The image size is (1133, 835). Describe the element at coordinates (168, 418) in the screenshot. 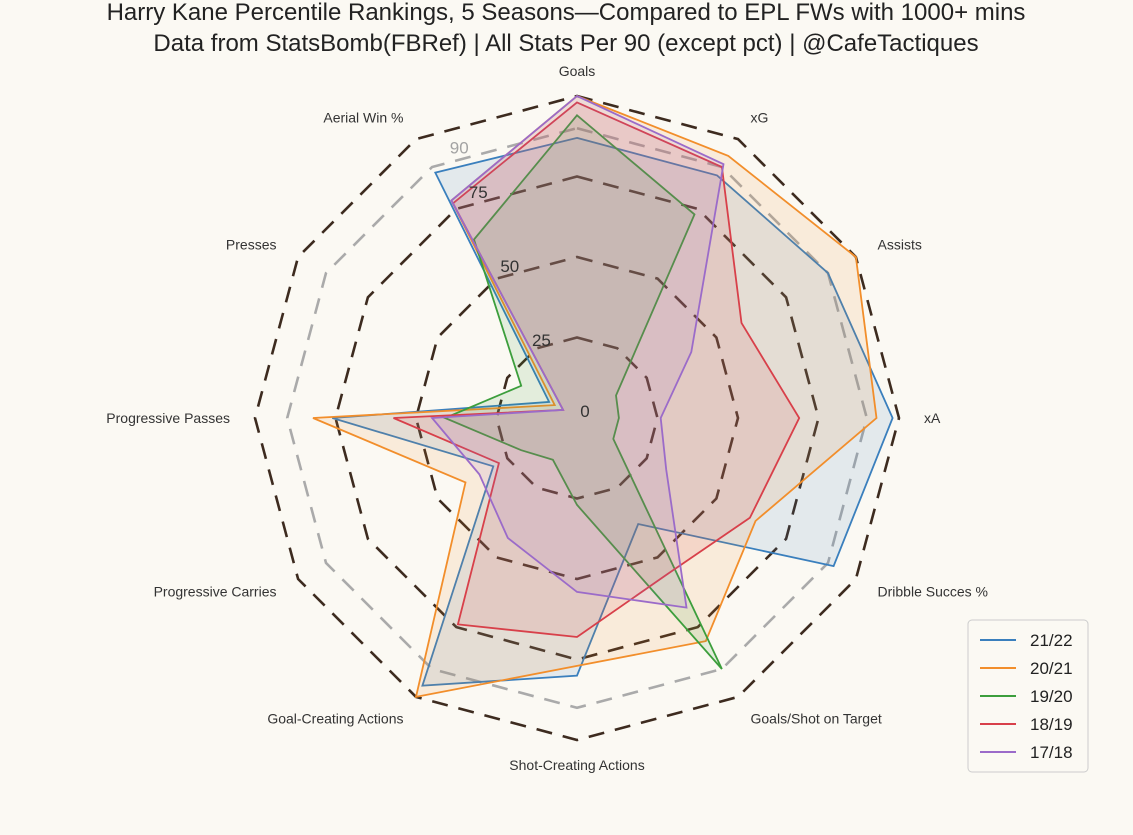

I see `axis-label-progressive-passes: Progressive Passes` at that location.